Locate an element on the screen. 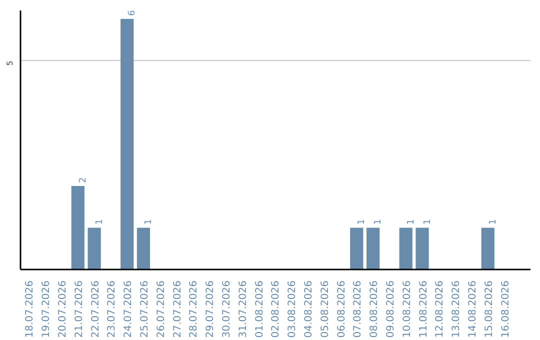 The height and width of the screenshot is (340, 540). x-tick-label: 11.08.2026 is located at coordinates (424, 309).